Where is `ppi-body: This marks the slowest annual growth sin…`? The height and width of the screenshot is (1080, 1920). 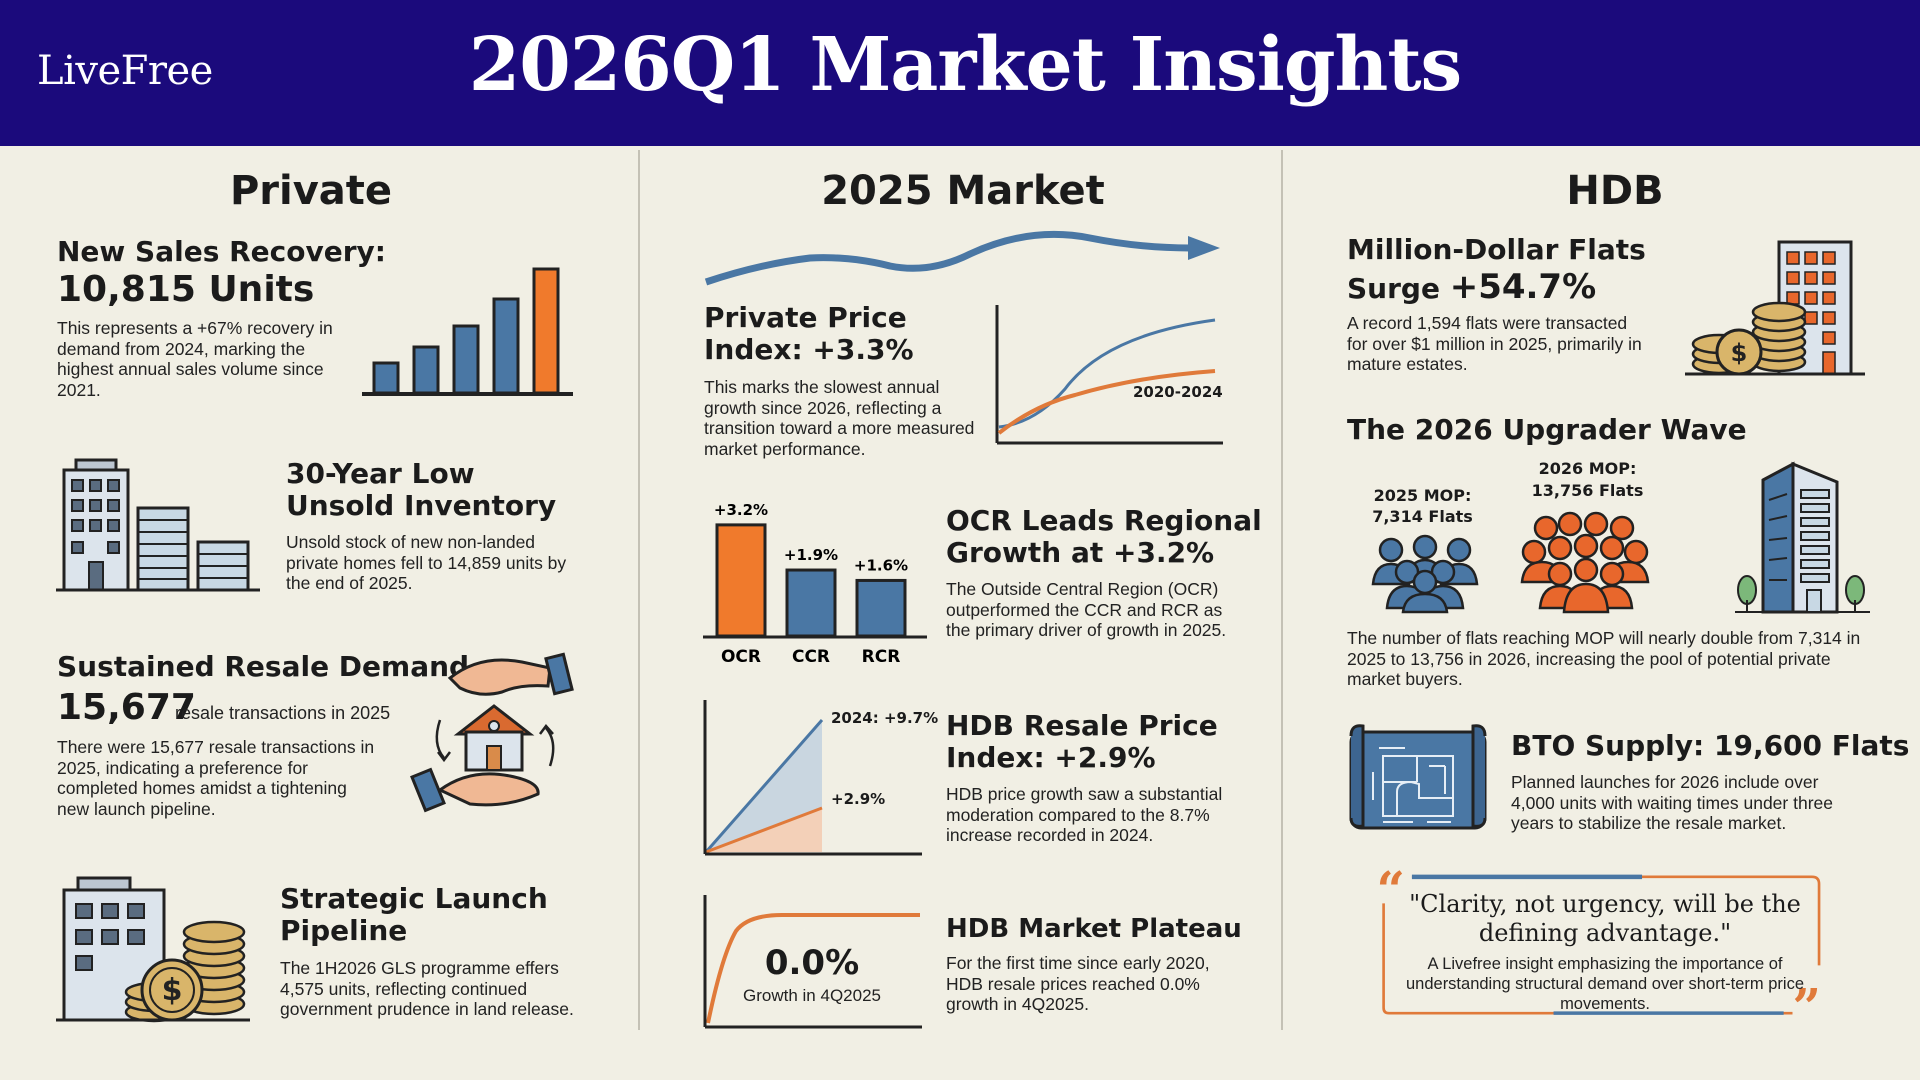
ppi-body: This marks the slowest annual growth sin… is located at coordinates (839, 418).